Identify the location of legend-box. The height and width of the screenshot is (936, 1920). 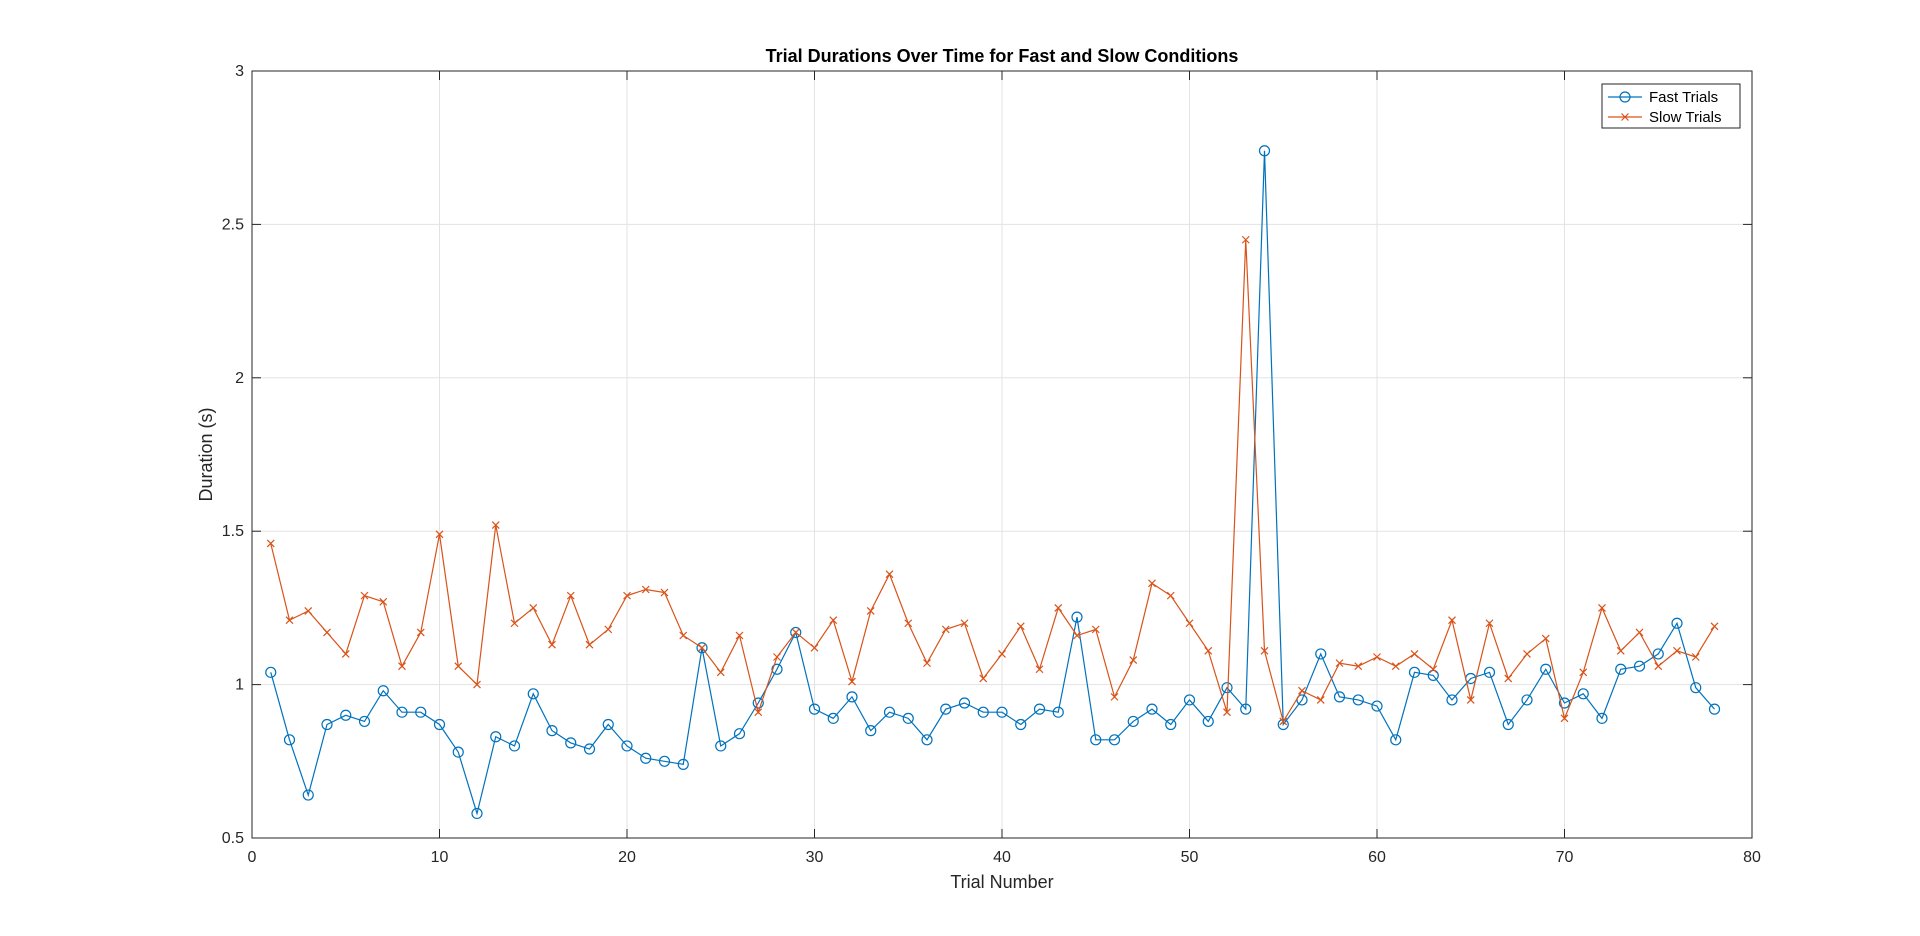
(1671, 106).